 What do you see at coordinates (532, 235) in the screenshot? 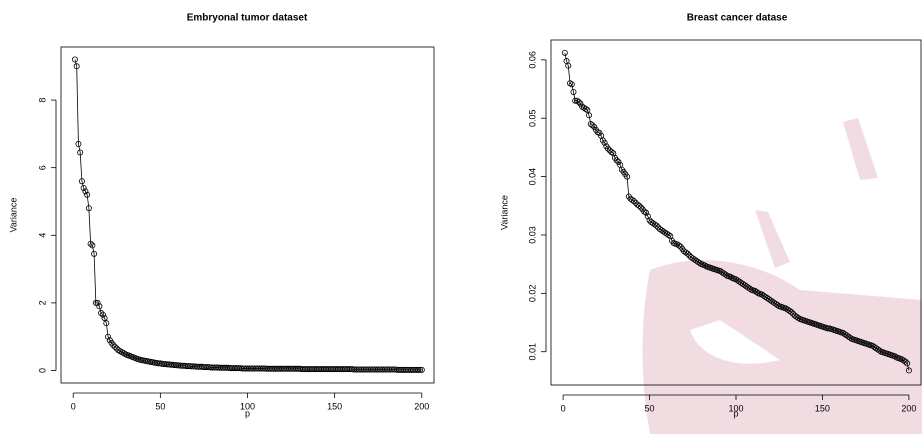
I see `y-tick-label: 0.03` at bounding box center [532, 235].